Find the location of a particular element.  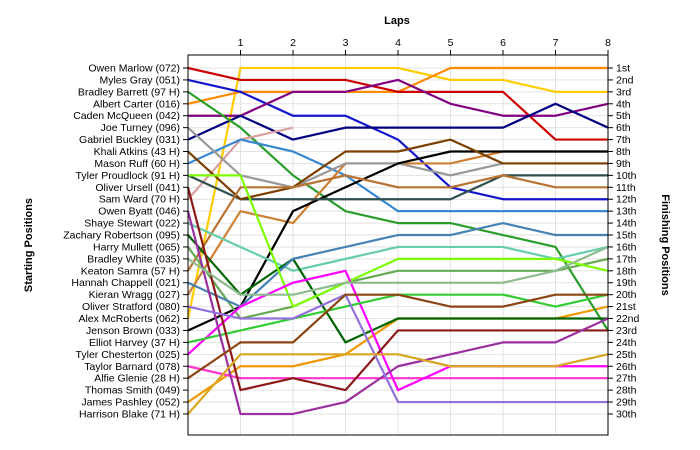

driver-label: Oliver Stratford (080) is located at coordinates (131, 307).